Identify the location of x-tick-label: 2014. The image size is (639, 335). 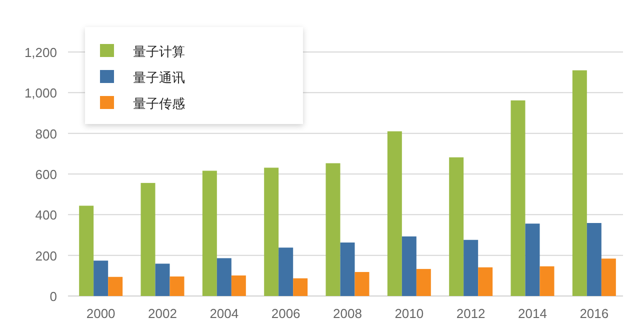
(532, 313).